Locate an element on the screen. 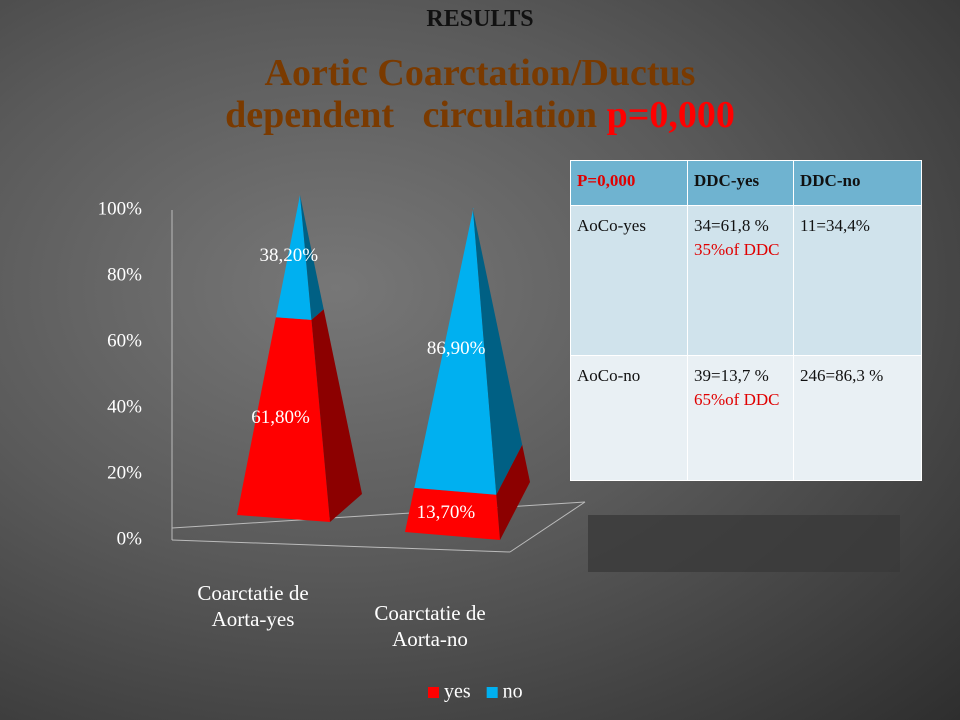 The width and height of the screenshot is (960, 720). table-cell: 246=86,3 % is located at coordinates (857, 418).